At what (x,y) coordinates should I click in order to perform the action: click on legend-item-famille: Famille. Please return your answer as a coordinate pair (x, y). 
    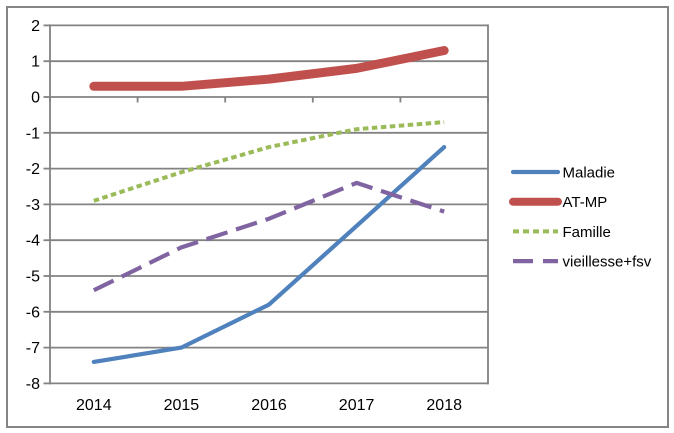
    Looking at the image, I should click on (562, 232).